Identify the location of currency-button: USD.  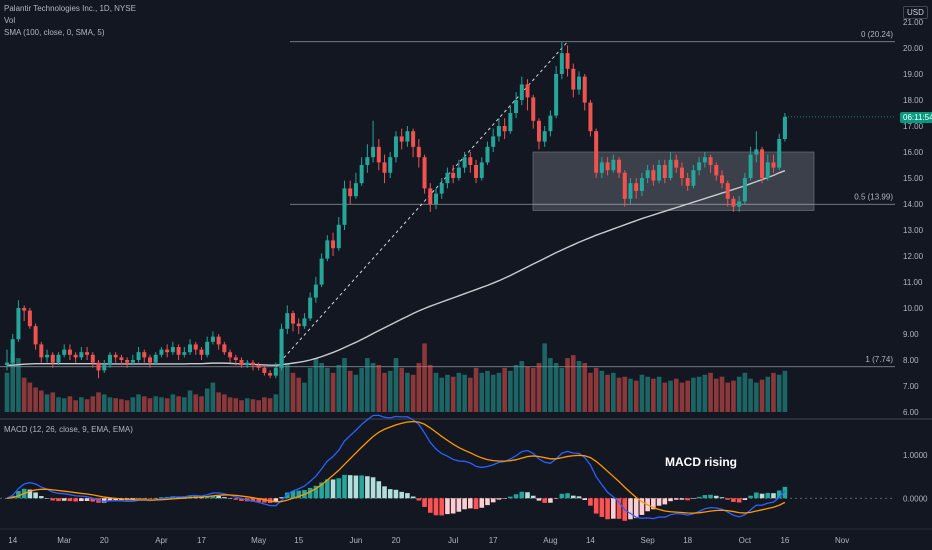
(915, 12).